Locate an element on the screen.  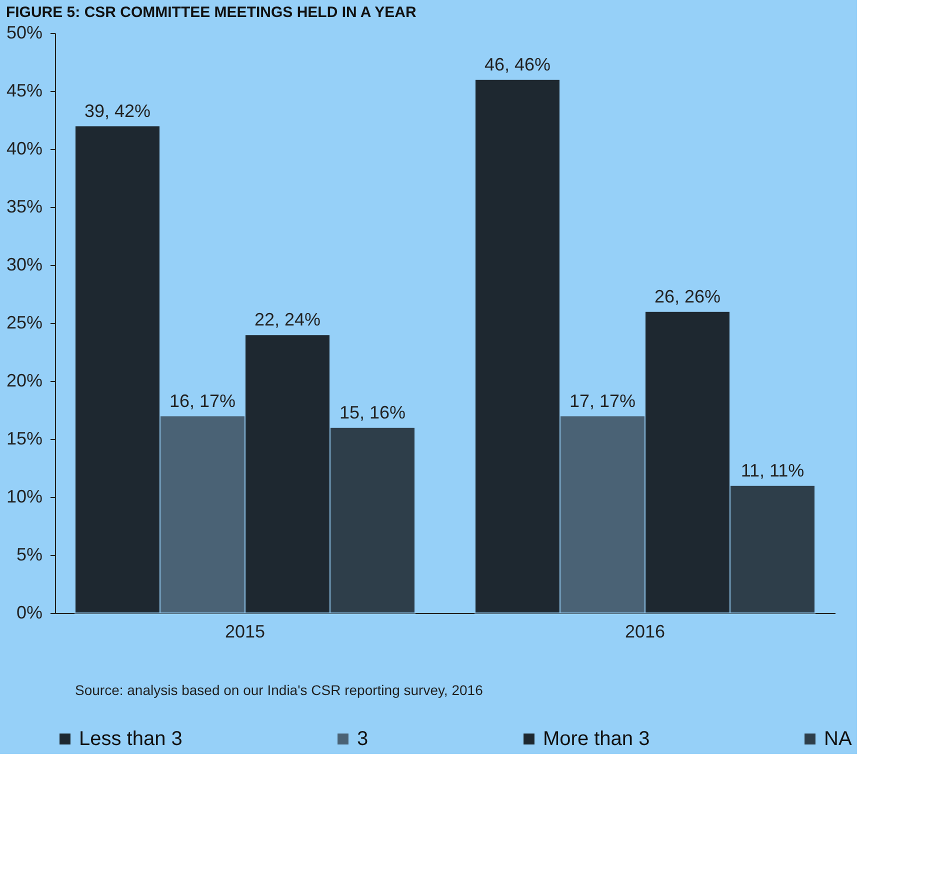
data-label: 26, 26% is located at coordinates (687, 296).